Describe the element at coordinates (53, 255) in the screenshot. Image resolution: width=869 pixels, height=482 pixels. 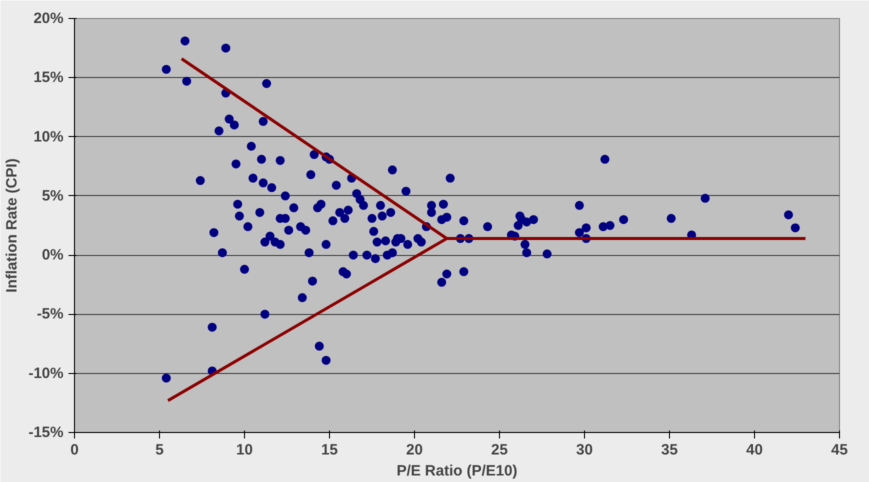
I see `y-tick-label: 0%` at that location.